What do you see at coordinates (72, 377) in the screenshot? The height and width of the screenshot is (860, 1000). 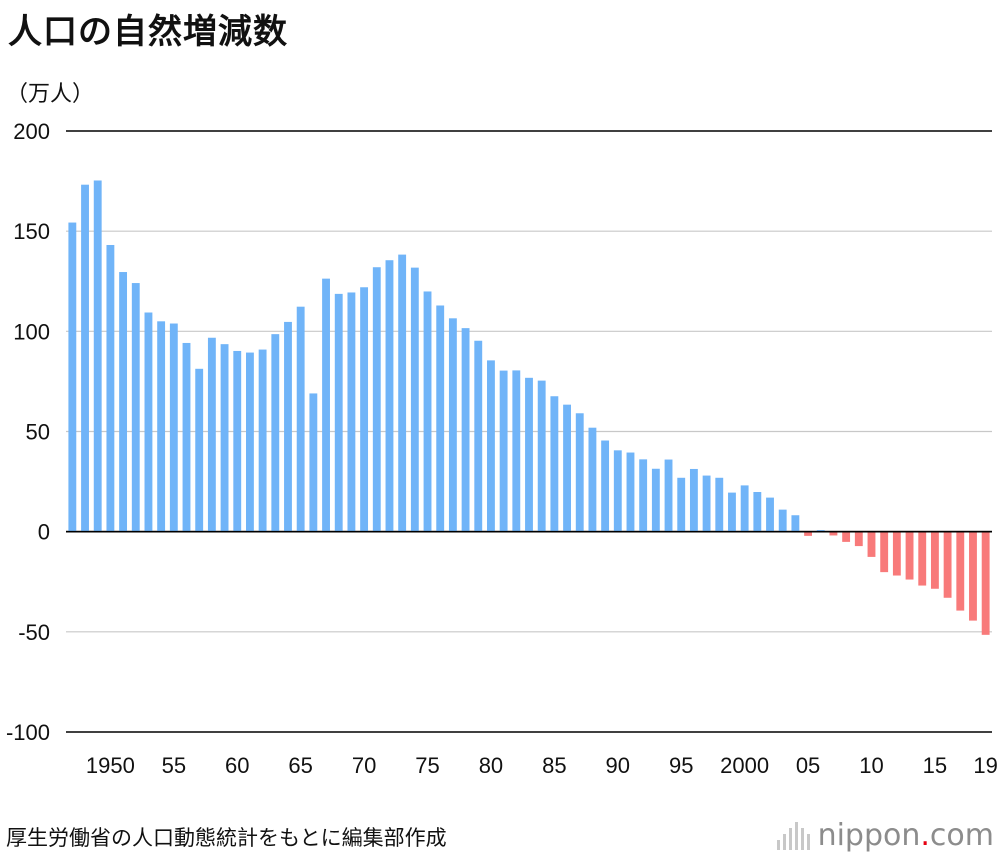 I see `bar-1947` at bounding box center [72, 377].